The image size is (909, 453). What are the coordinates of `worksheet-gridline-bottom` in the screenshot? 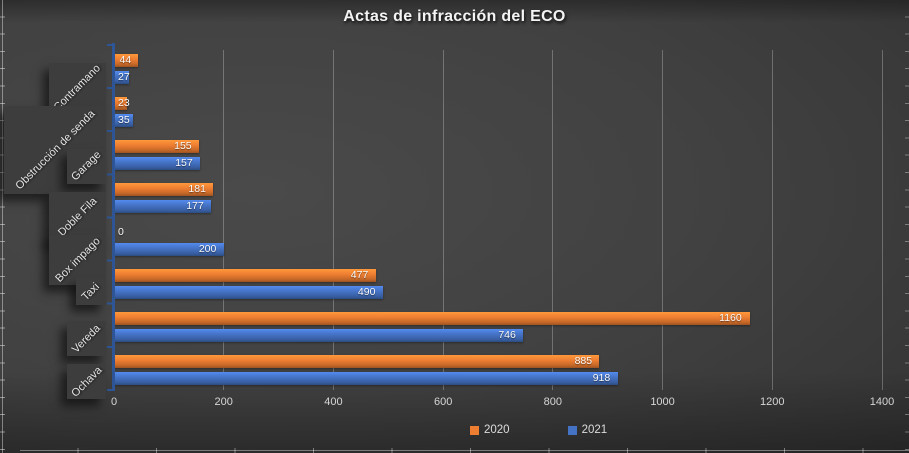 It's located at (464, 450).